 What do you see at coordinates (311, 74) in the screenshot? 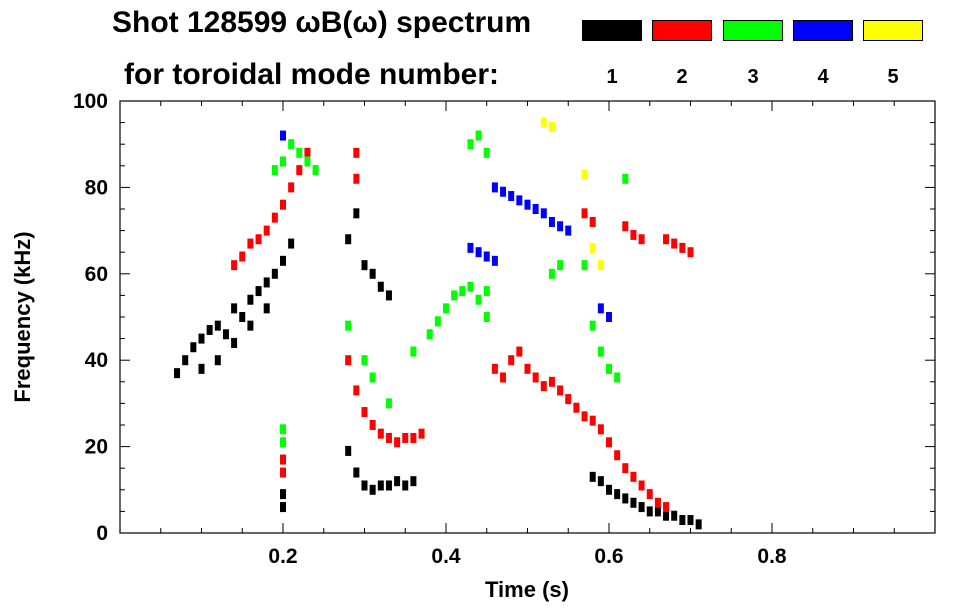
I see `chart-title-line-2: for toroidal mode number:` at bounding box center [311, 74].